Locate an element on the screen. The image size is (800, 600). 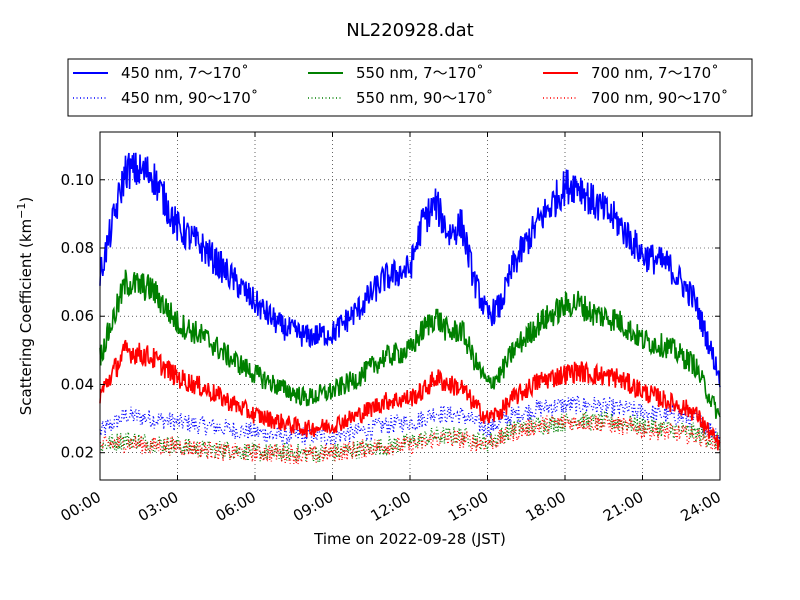
y-tick-label: 0.10 is located at coordinates (77, 180).